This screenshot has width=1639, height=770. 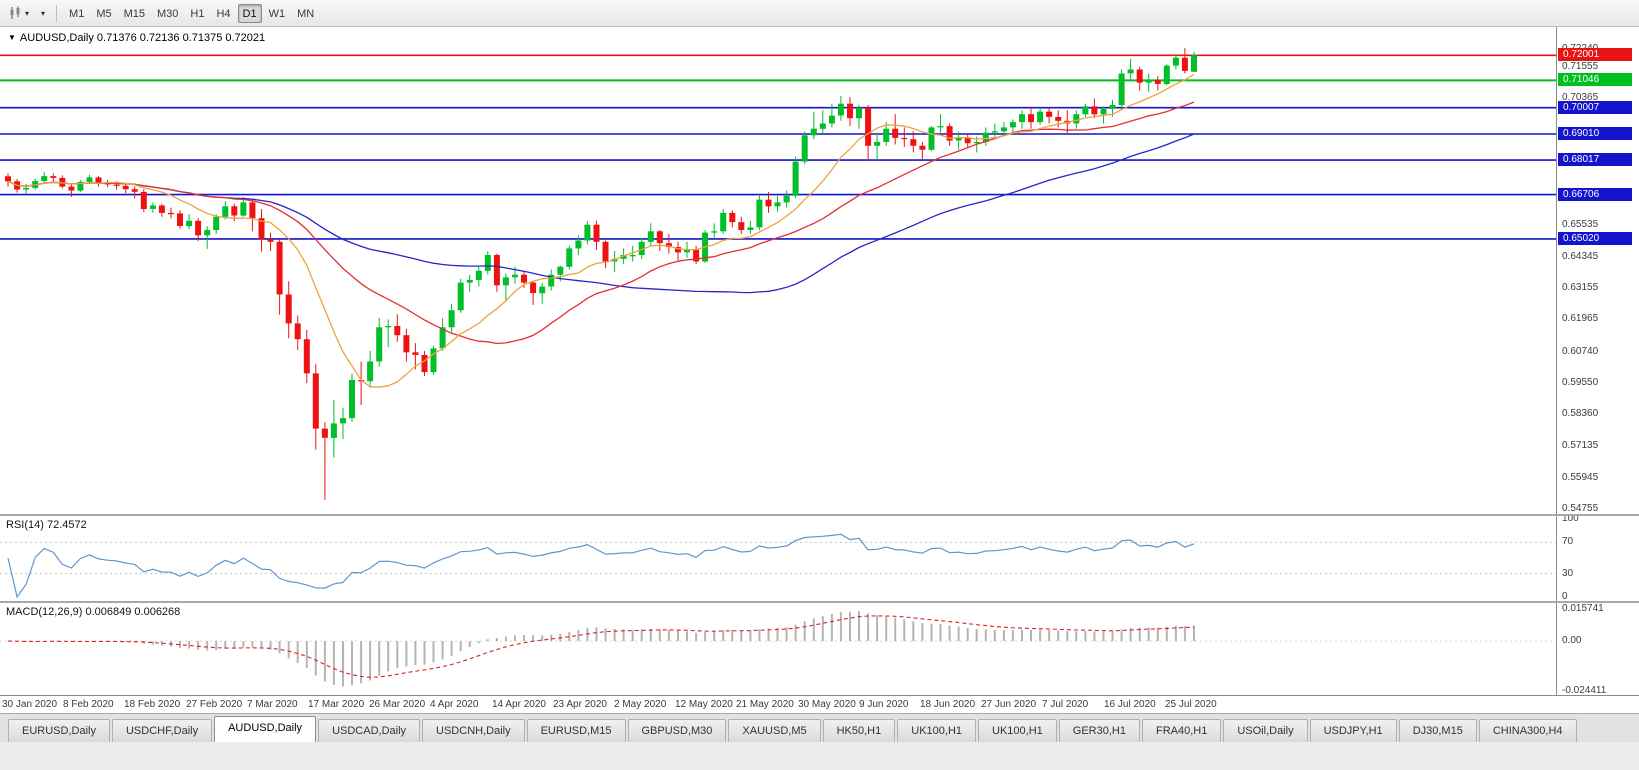 I want to click on date-axis-label: 21 May 2020, so click(x=765, y=704).